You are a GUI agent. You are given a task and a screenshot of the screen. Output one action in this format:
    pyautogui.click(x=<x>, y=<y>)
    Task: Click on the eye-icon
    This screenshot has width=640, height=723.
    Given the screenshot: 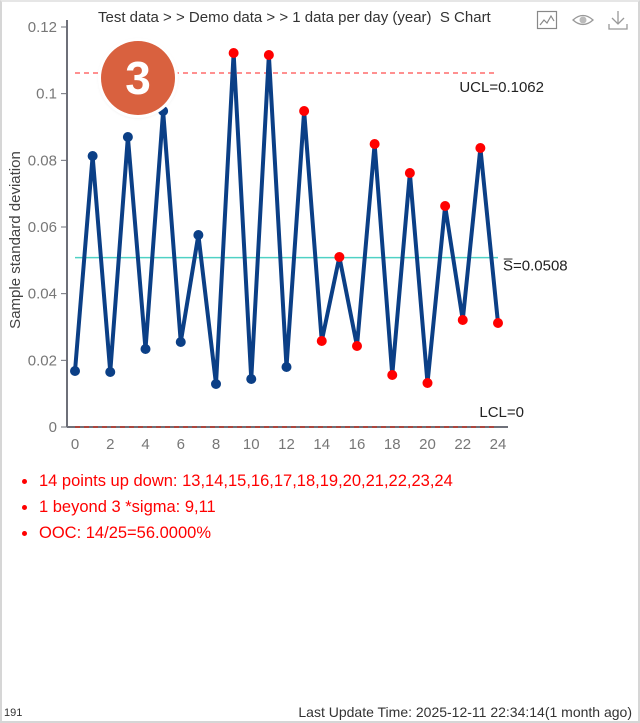 What is the action you would take?
    pyautogui.click(x=583, y=20)
    